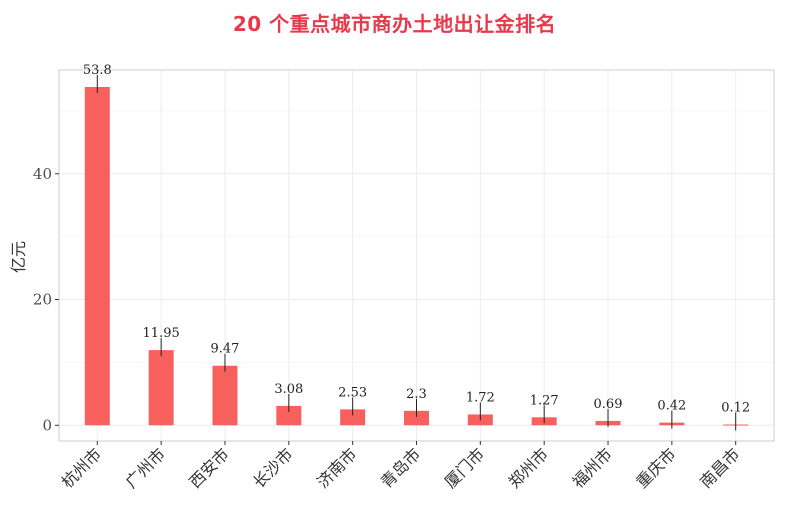 The width and height of the screenshot is (789, 512). I want to click on y-tick-label: 20, so click(42, 300).